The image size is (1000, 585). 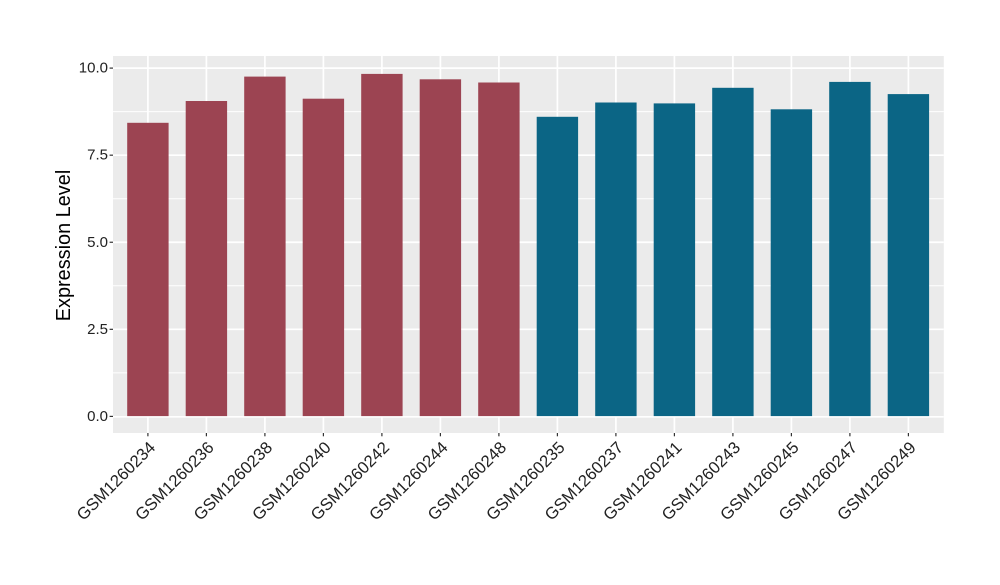 What do you see at coordinates (93, 68) in the screenshot?
I see `svg-text: 10.0` at bounding box center [93, 68].